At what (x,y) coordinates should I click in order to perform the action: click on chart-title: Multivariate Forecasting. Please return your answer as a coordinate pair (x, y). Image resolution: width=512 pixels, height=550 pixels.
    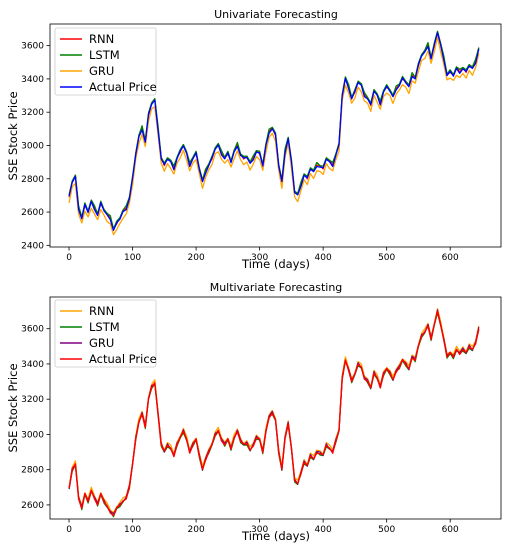
    Looking at the image, I should click on (276, 287).